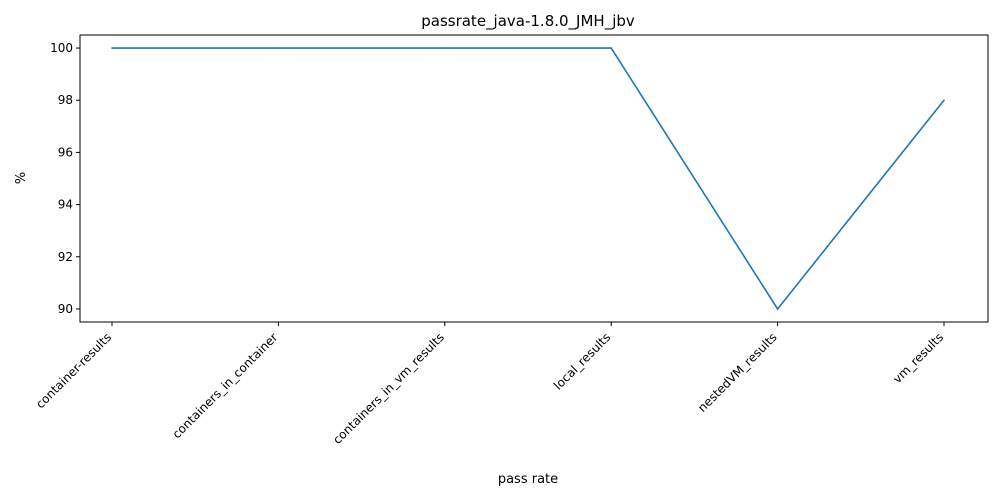 The image size is (1000, 500). Describe the element at coordinates (65, 257) in the screenshot. I see `y-tick-label: 92` at that location.